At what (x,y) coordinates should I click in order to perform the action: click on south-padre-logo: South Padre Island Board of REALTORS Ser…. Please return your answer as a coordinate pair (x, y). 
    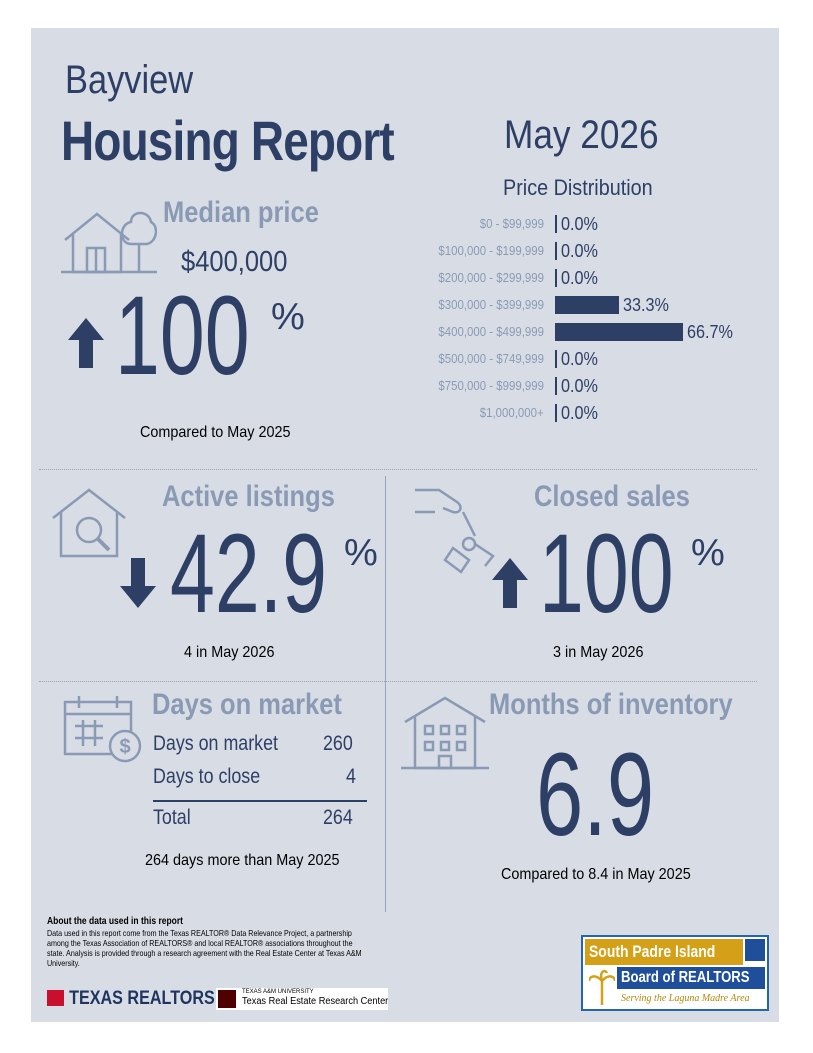
    Looking at the image, I should click on (675, 973).